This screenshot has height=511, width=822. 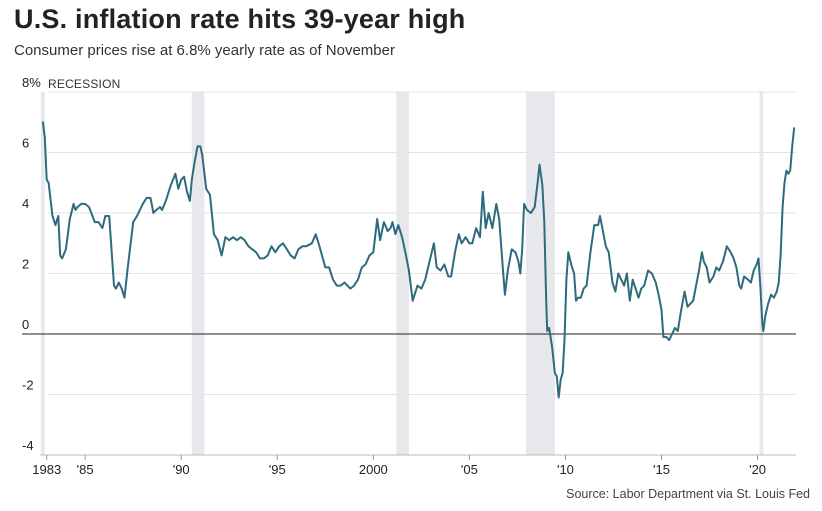 What do you see at coordinates (661, 469) in the screenshot?
I see `x-tick-label: '15` at bounding box center [661, 469].